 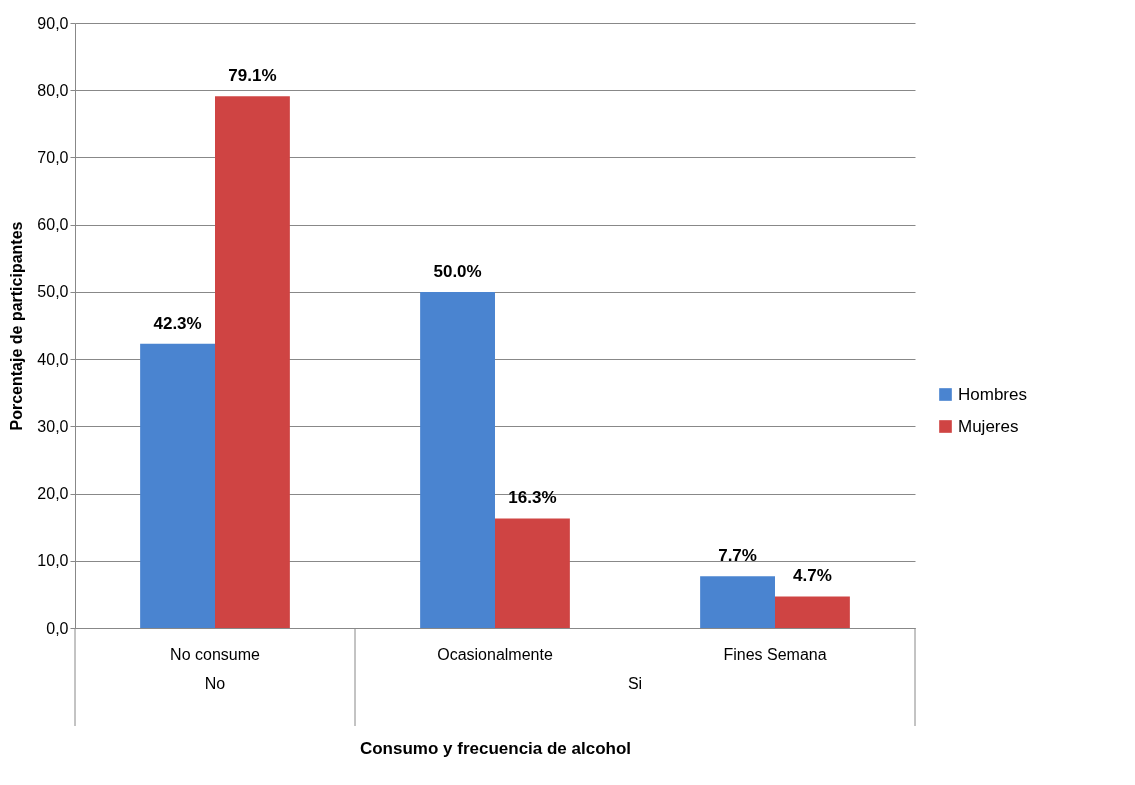 I want to click on x-tick-label: Ocasionalmente, so click(x=495, y=654).